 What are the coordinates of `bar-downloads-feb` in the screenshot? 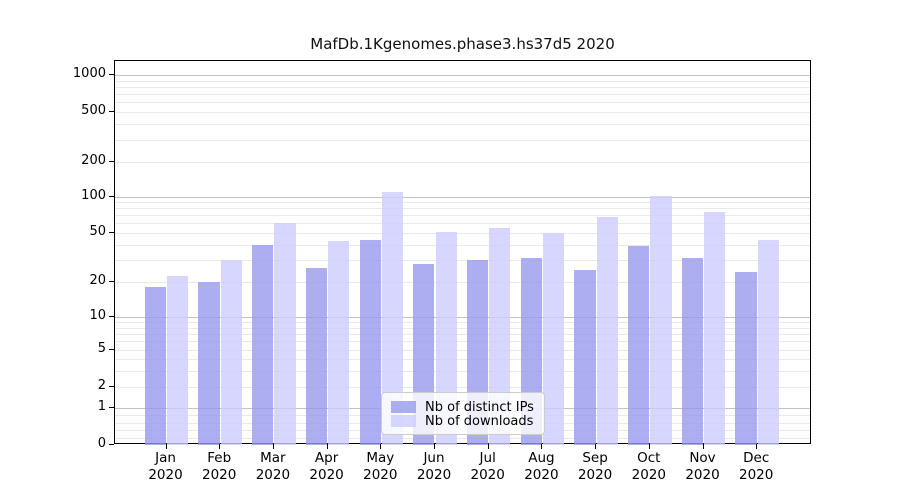 It's located at (231, 352).